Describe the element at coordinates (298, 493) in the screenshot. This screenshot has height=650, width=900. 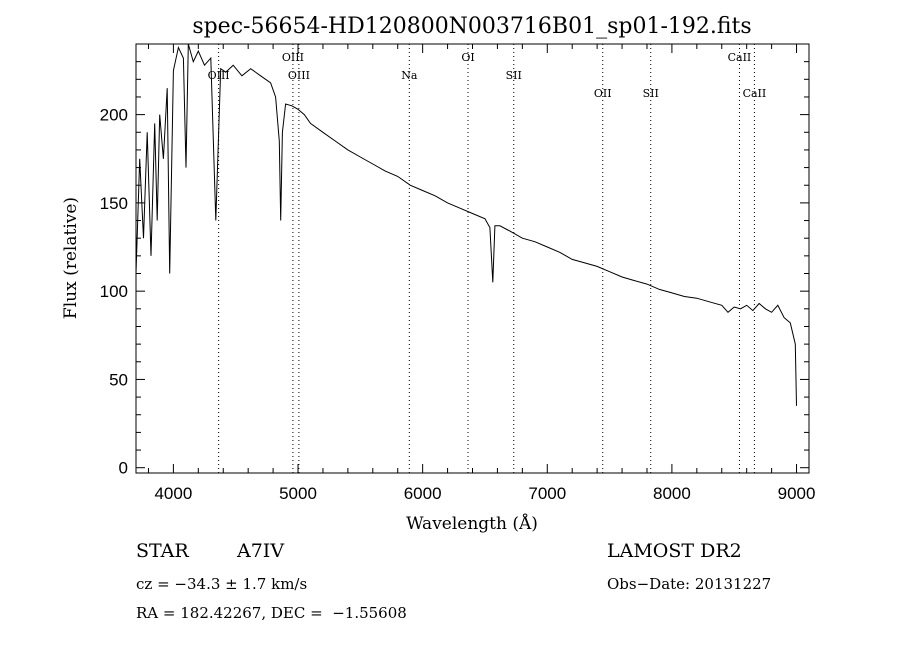
I see `x-tick-label: 5000` at that location.